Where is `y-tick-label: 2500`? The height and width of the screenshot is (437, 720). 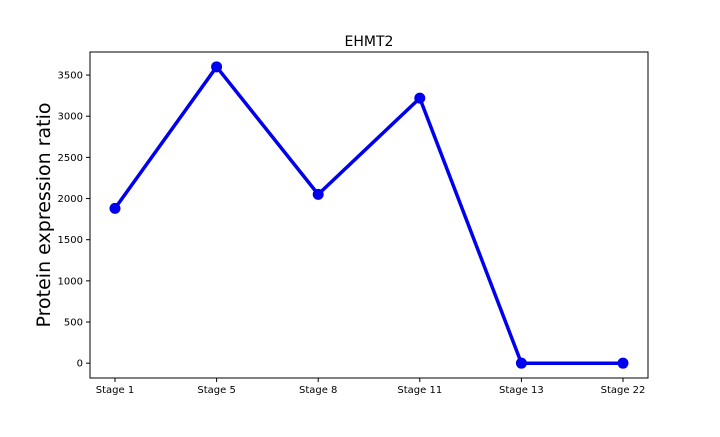
y-tick-label: 2500 is located at coordinates (70, 158).